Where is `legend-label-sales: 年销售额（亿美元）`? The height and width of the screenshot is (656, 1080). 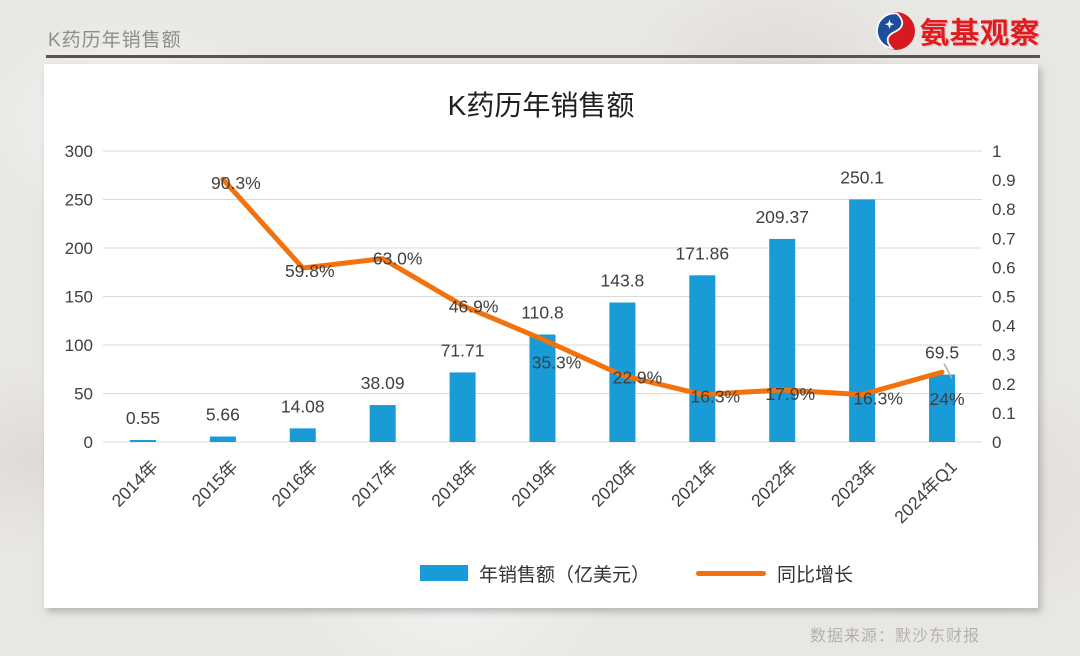
legend-label-sales: 年销售额（亿美元） is located at coordinates (565, 575).